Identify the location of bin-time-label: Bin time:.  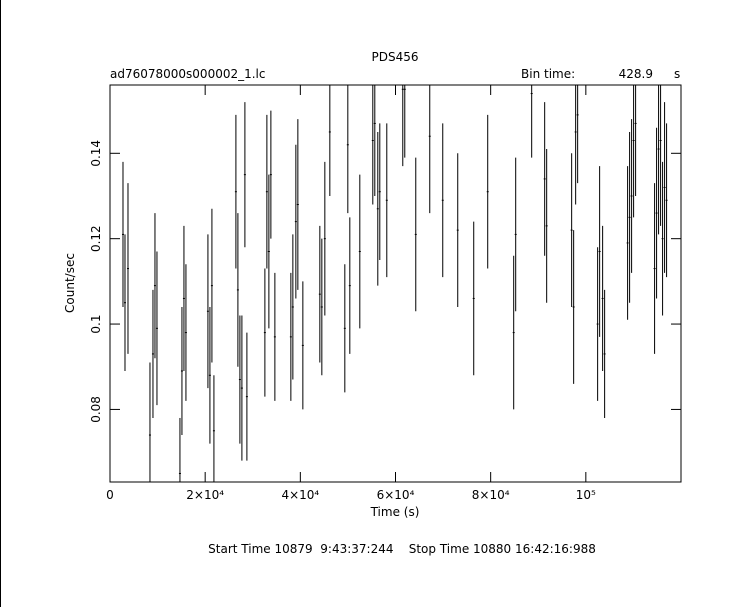
(548, 74).